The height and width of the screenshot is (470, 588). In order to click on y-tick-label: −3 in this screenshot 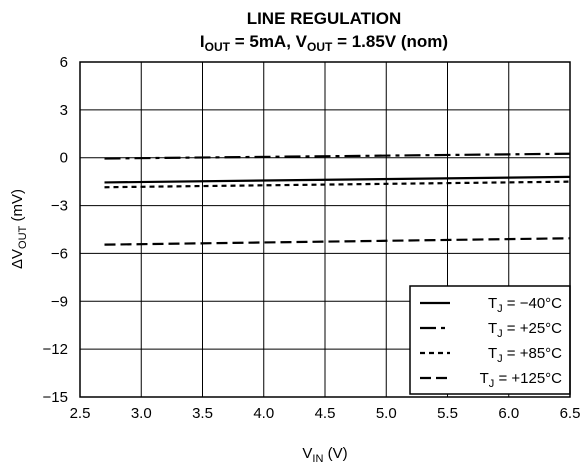, I will do `click(59, 206)`.